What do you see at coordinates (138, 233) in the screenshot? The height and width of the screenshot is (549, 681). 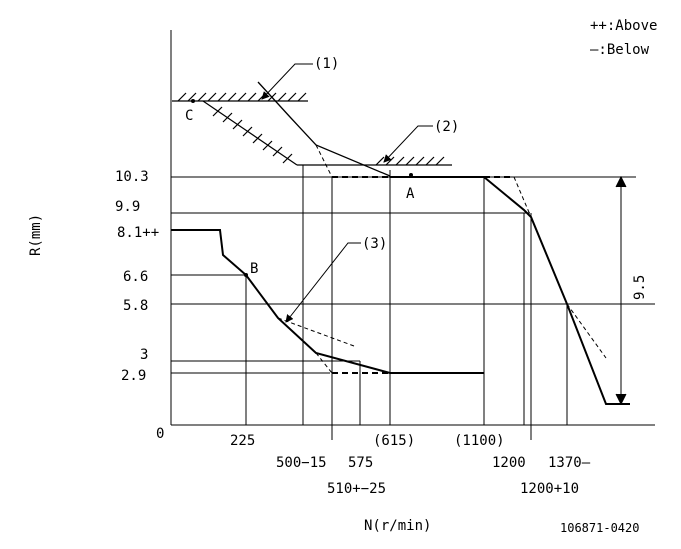 I see `y-tick-8-1: 8.1++` at bounding box center [138, 233].